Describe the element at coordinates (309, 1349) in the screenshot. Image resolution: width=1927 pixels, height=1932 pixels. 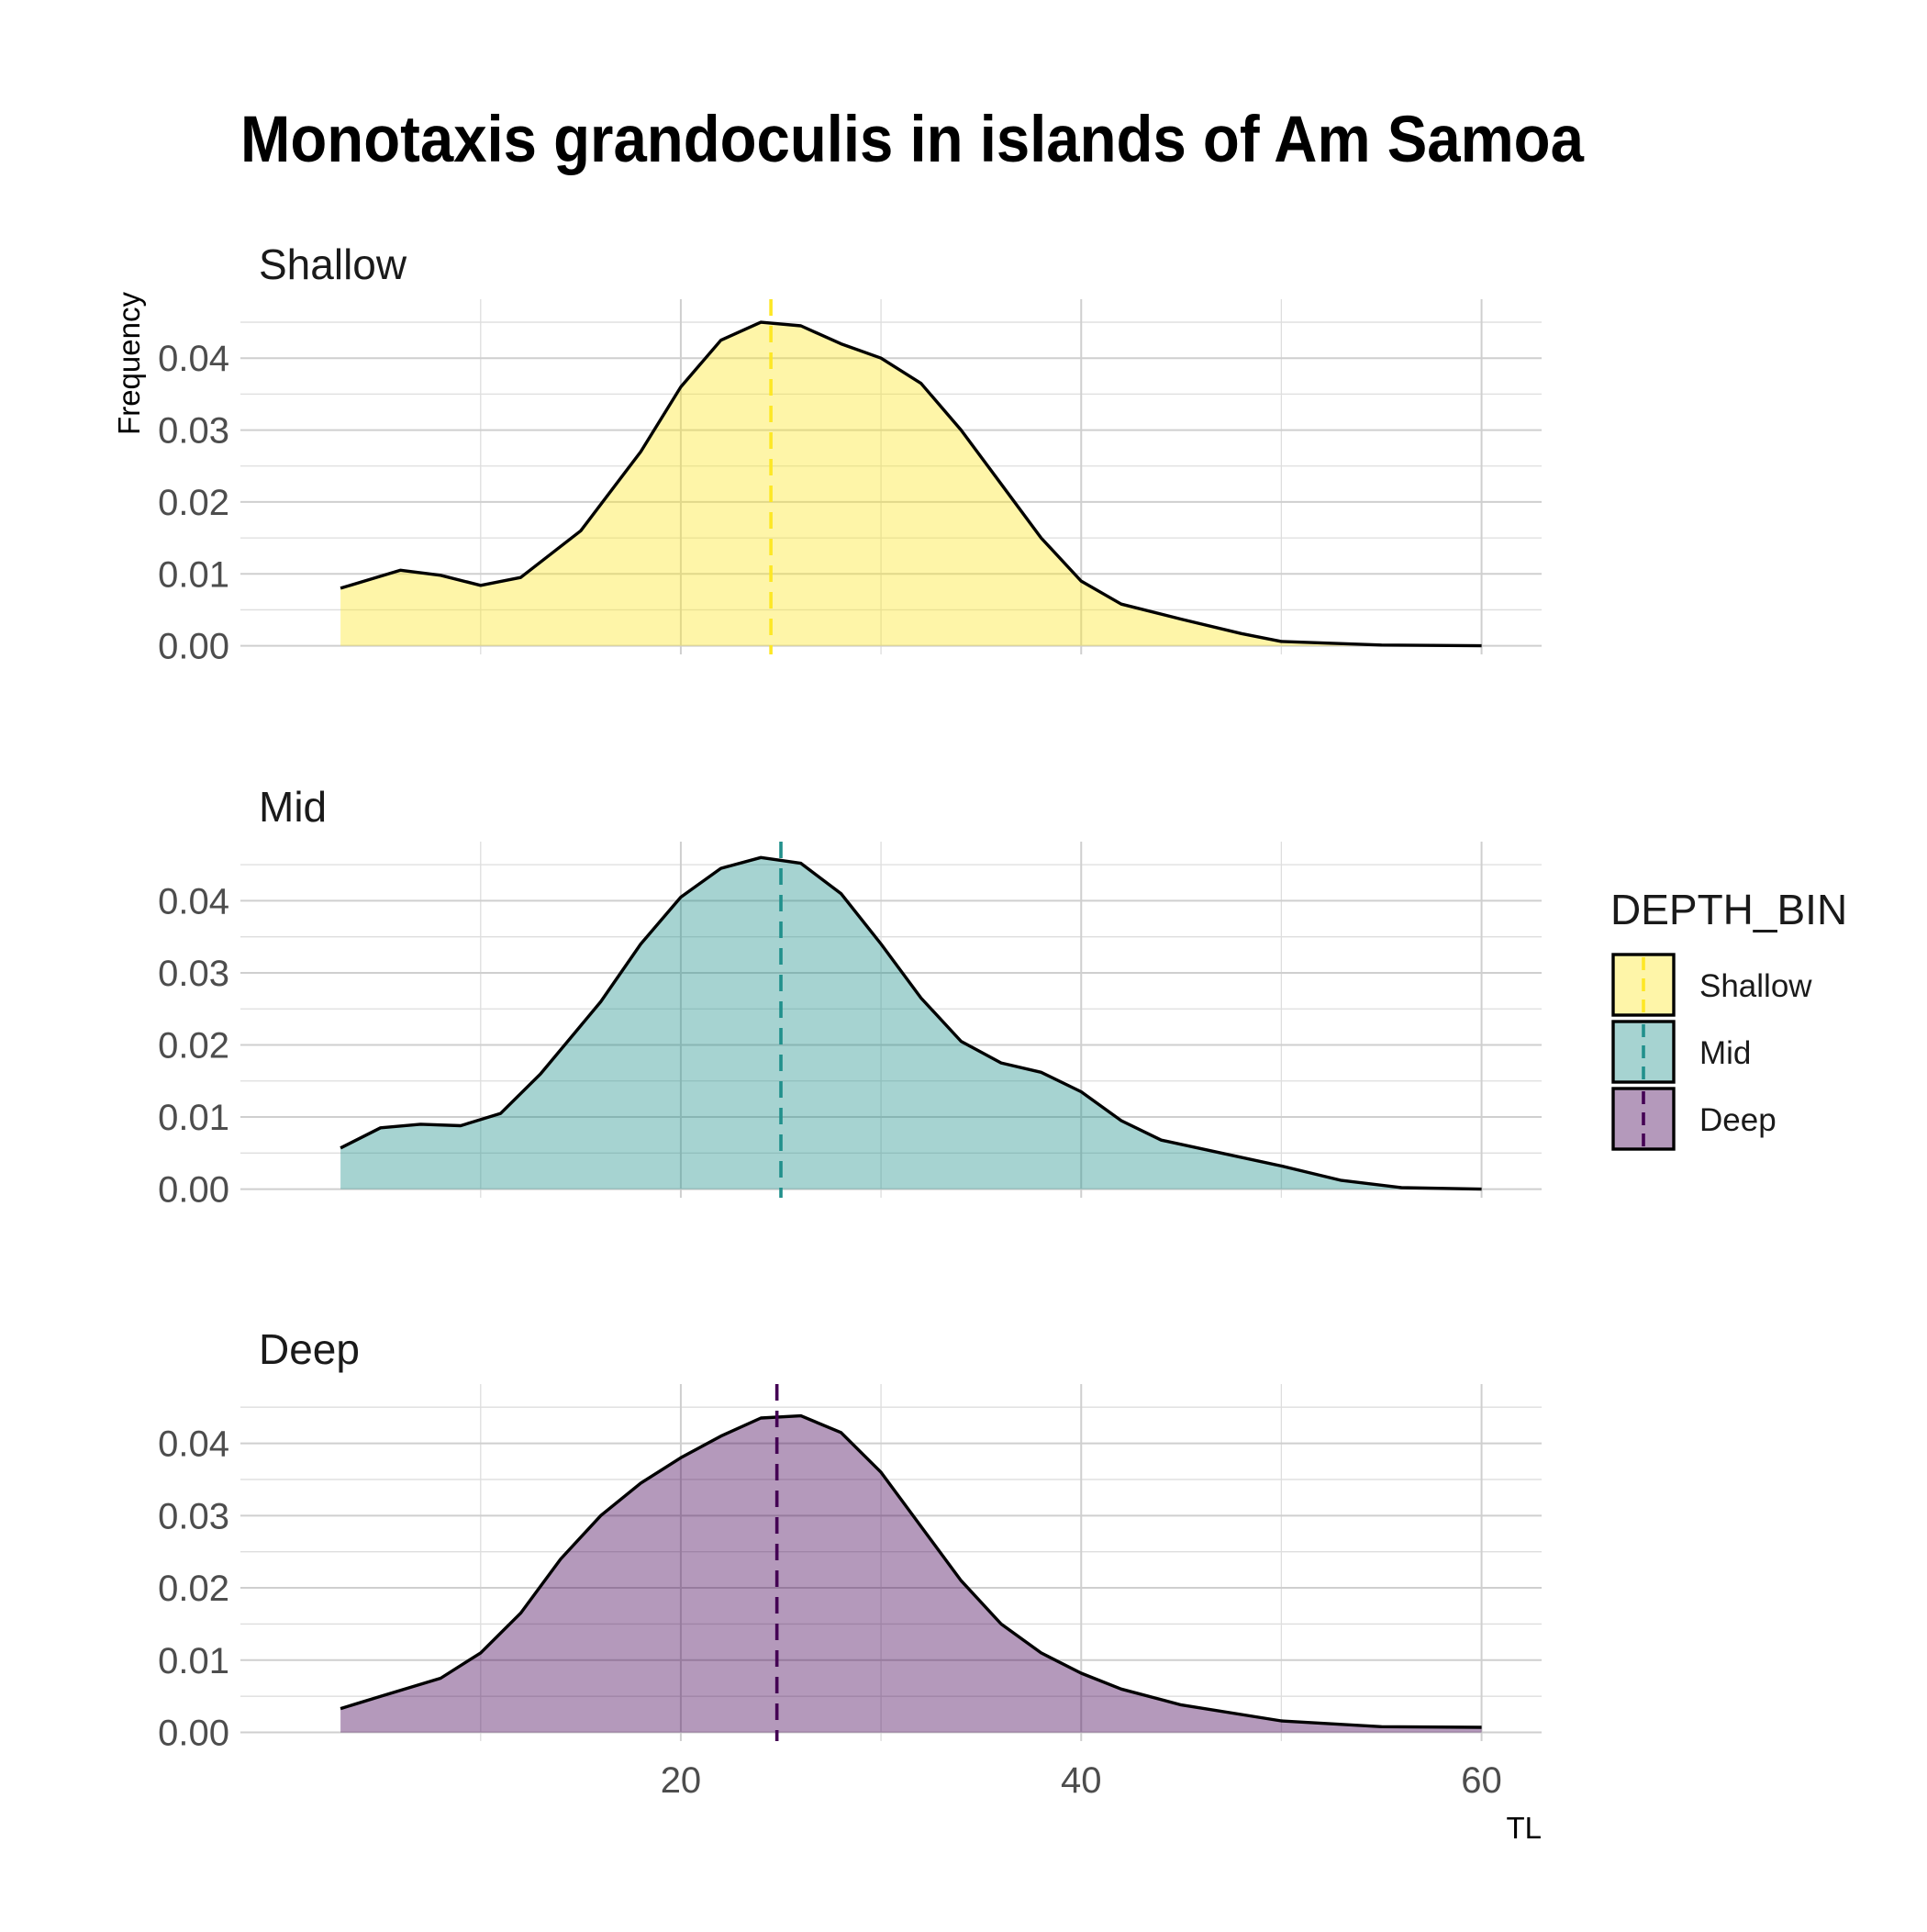
I see `panel-label-deep: Deep` at that location.